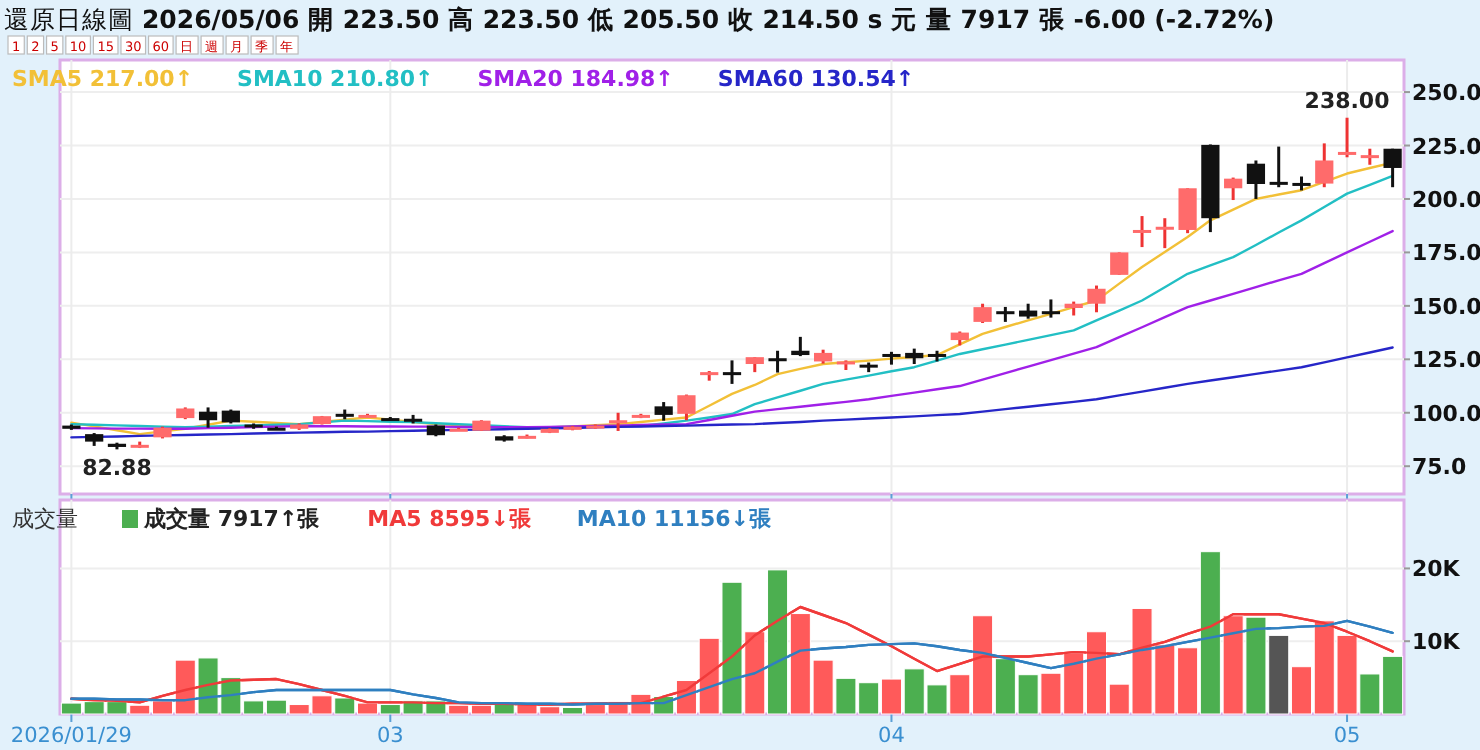  Describe the element at coordinates (732, 392) in the screenshot. I see `line-series` at that location.